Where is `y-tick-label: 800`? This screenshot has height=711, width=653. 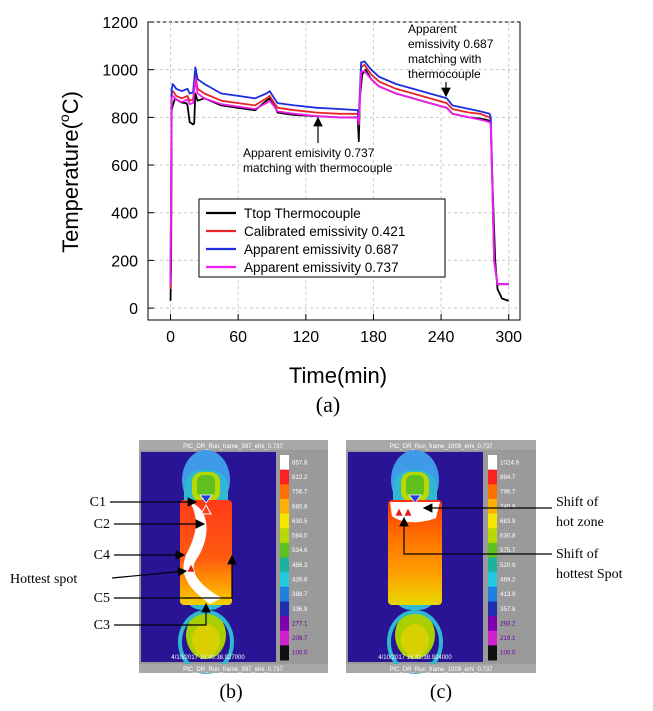
y-tick-label: 800 is located at coordinates (124, 118).